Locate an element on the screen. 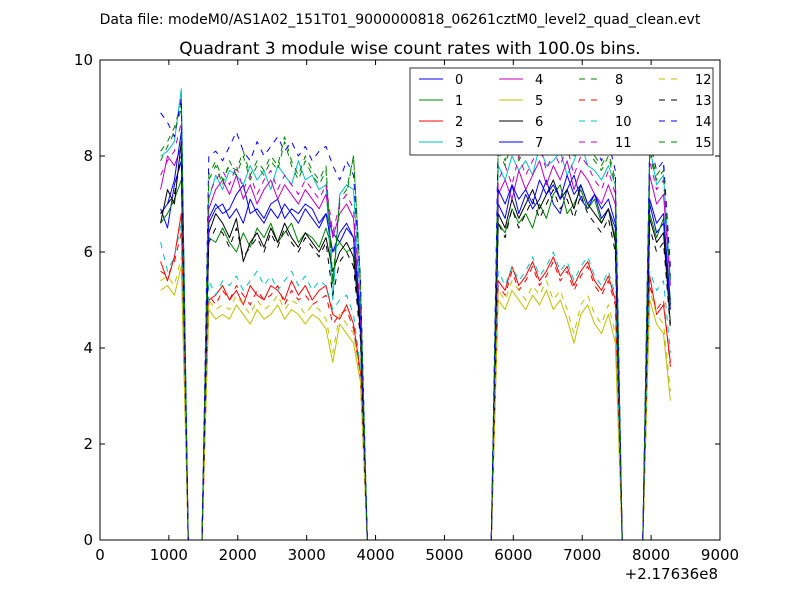  legend-label-2: 2 is located at coordinates (459, 122).